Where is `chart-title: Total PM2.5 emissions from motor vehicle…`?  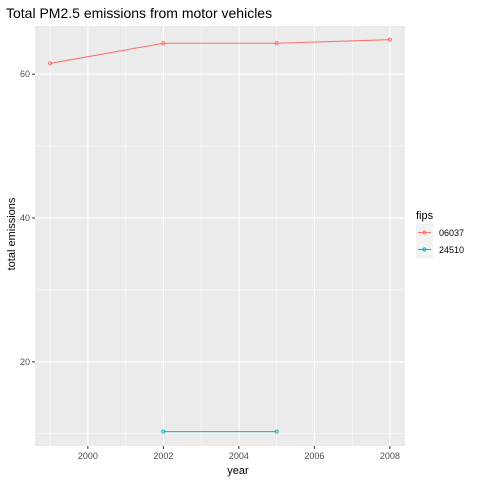 chart-title: Total PM2.5 emissions from motor vehicle… is located at coordinates (139, 13).